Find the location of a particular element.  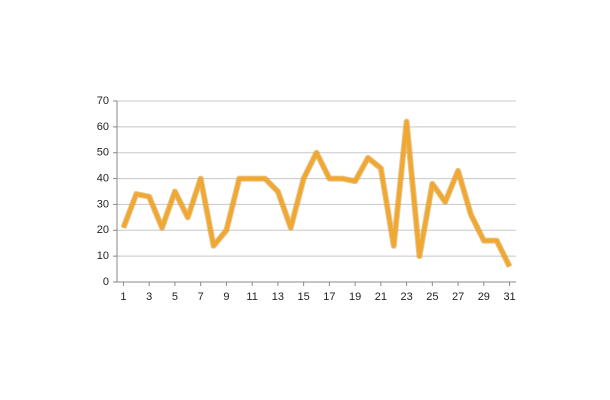

y-tick-label: 30 is located at coordinates (103, 204).